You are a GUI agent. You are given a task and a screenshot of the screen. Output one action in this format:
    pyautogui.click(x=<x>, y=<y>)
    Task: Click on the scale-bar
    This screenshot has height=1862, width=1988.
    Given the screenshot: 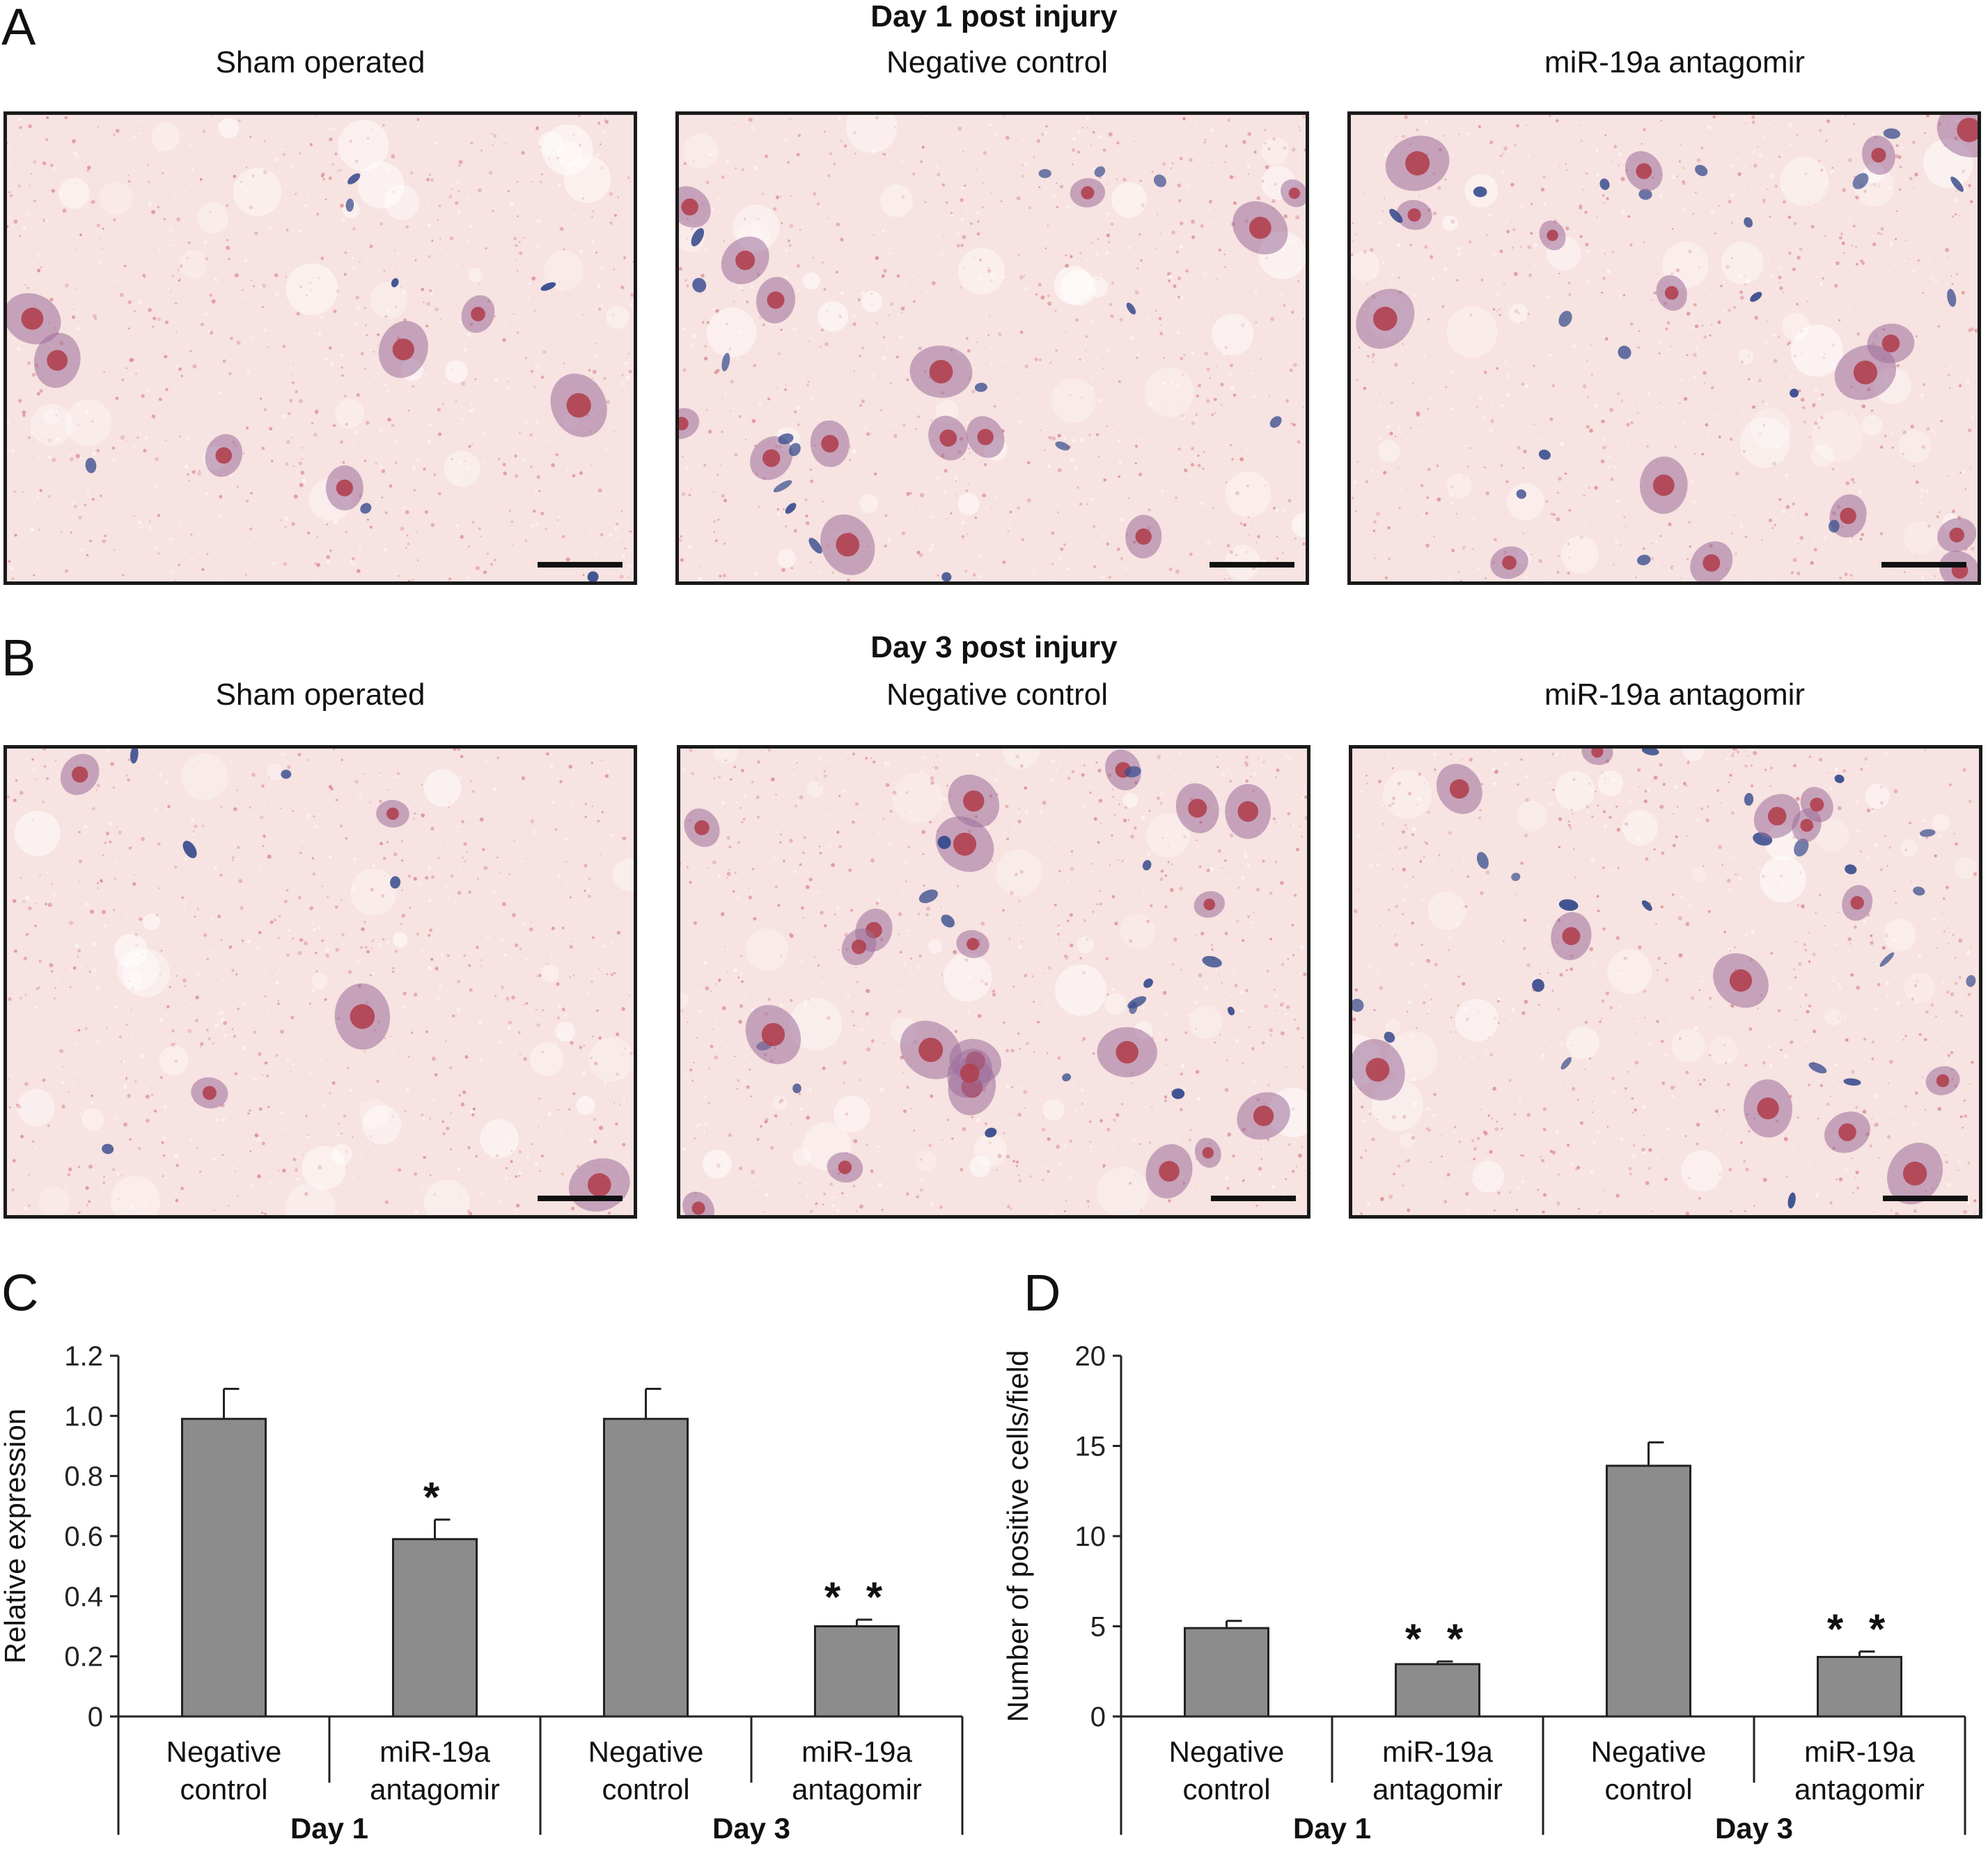 What is the action you would take?
    pyautogui.click(x=580, y=1198)
    